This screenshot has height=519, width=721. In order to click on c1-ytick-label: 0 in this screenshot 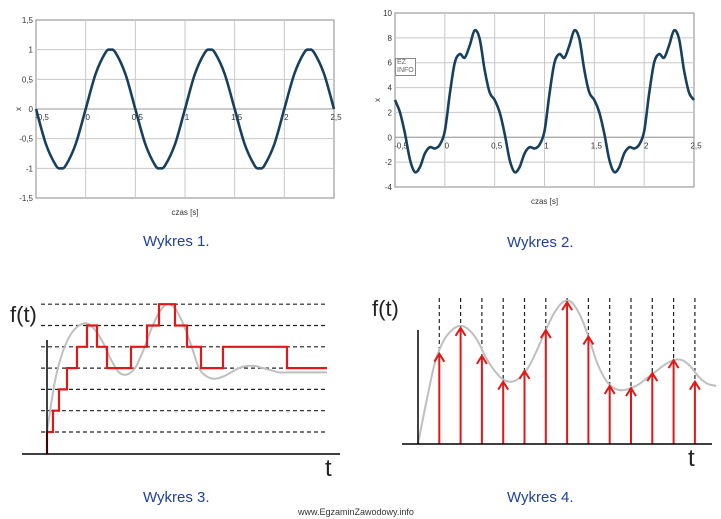, I will do `click(31, 109)`.